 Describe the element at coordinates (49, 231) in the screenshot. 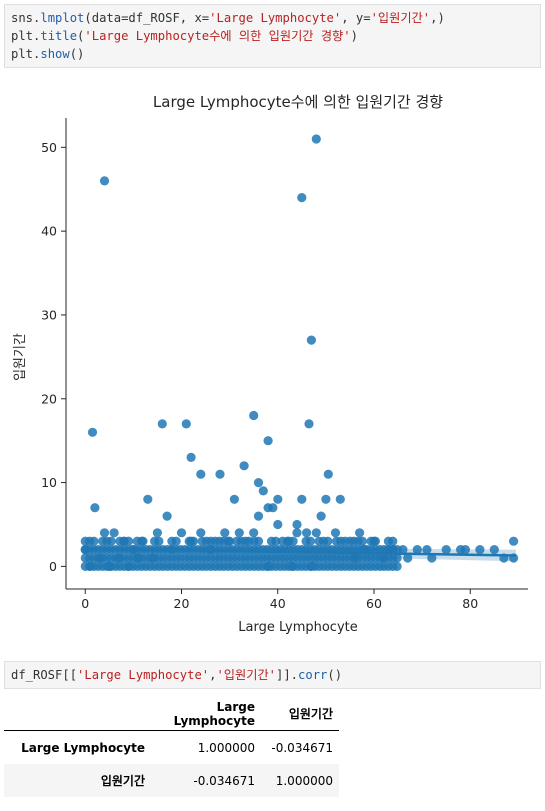

I see `y-tick-label: 40` at that location.